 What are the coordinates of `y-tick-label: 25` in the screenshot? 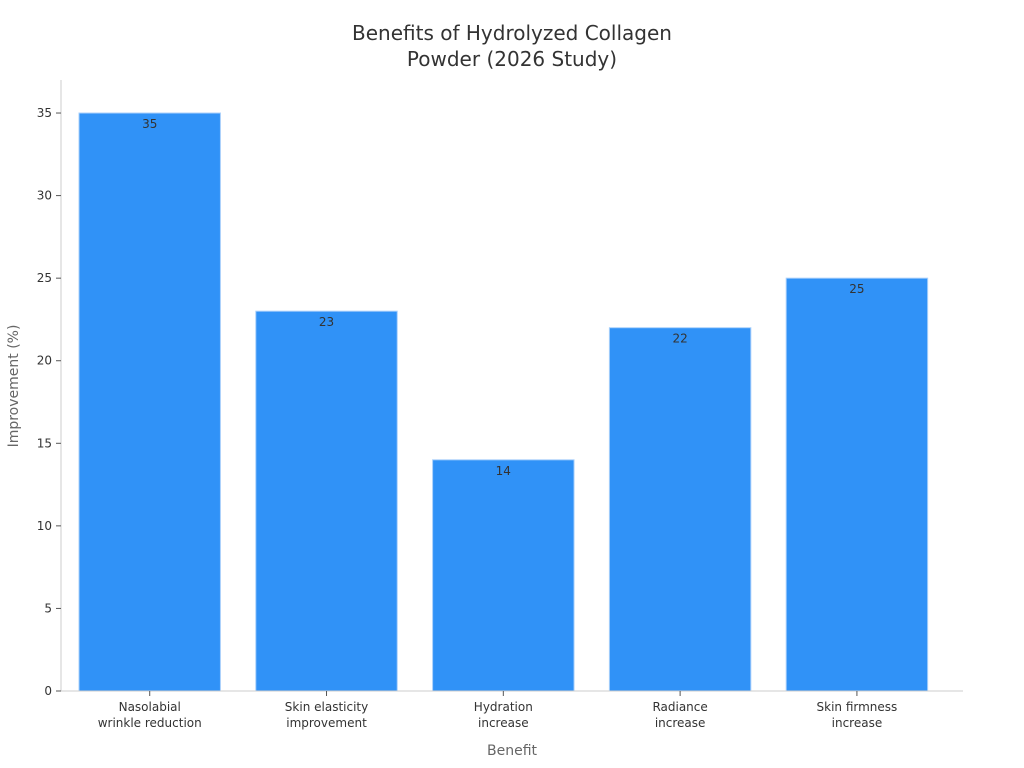 It's located at (44, 278).